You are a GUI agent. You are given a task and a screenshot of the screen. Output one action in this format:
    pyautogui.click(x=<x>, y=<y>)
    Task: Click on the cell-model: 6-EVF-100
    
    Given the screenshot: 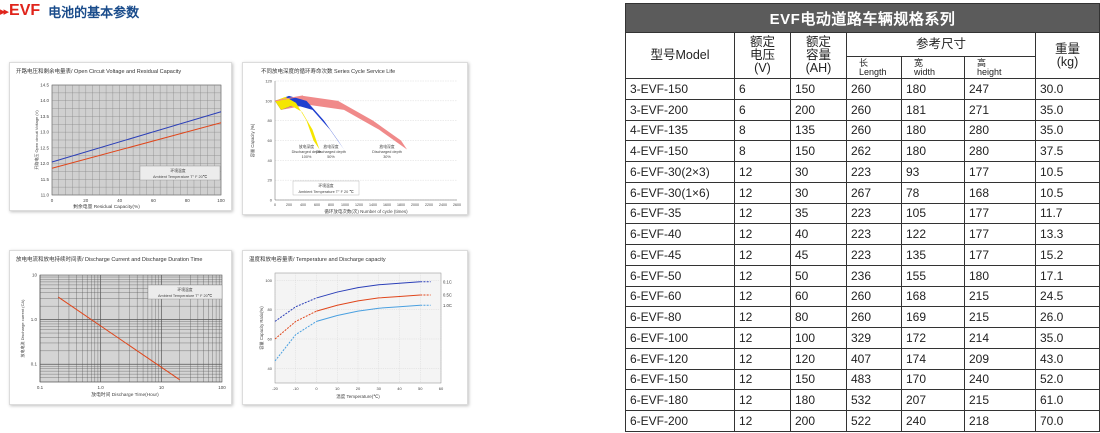 What is the action you would take?
    pyautogui.click(x=680, y=338)
    